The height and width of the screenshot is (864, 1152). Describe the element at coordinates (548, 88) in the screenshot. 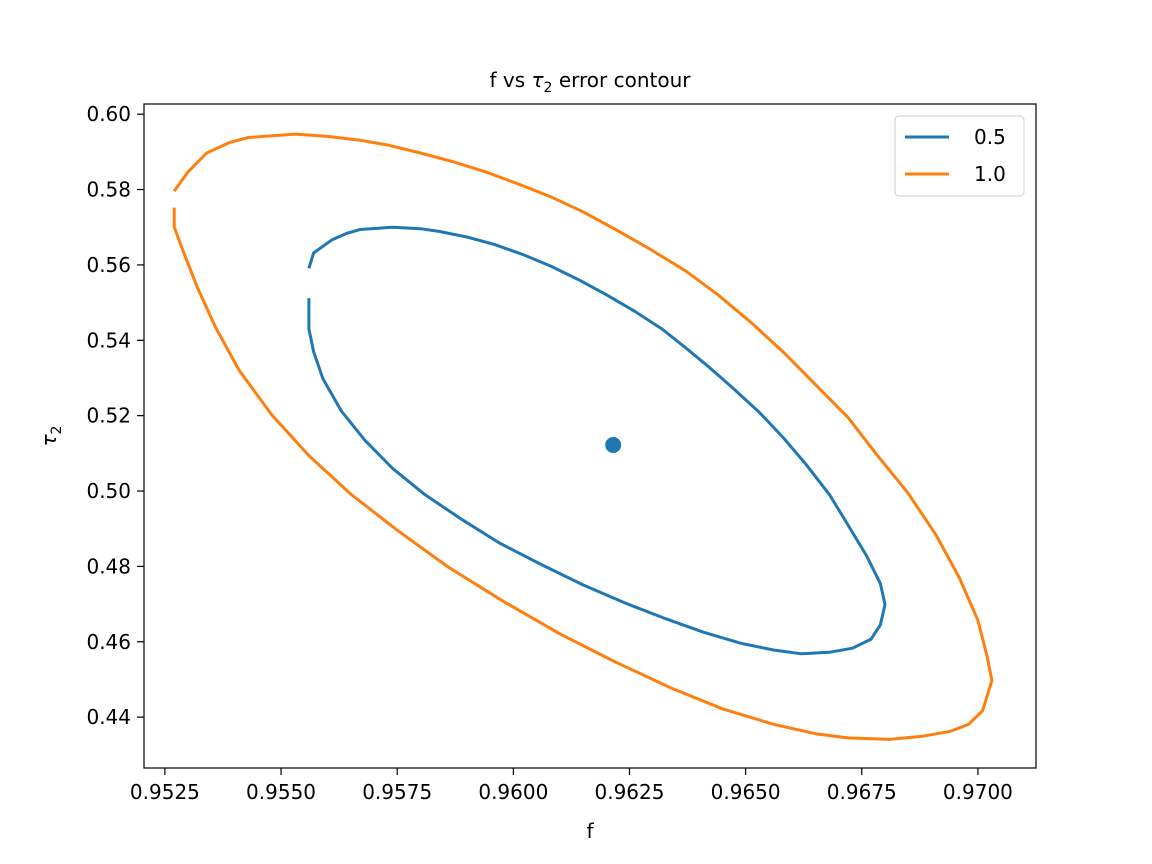

I see `chart-title-subscript: 2` at that location.